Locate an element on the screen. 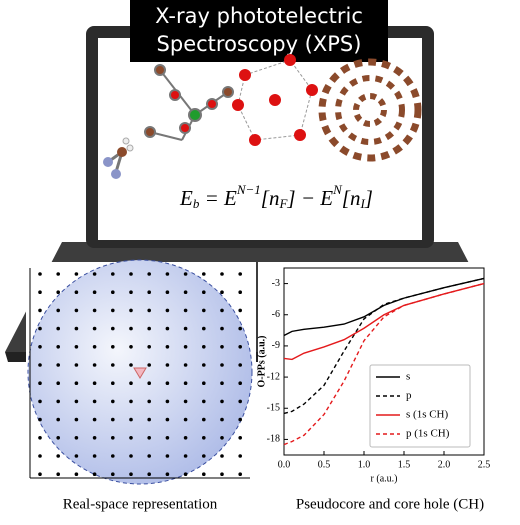 This screenshot has width=520, height=525. y-tick-label: -15 is located at coordinates (273, 408).